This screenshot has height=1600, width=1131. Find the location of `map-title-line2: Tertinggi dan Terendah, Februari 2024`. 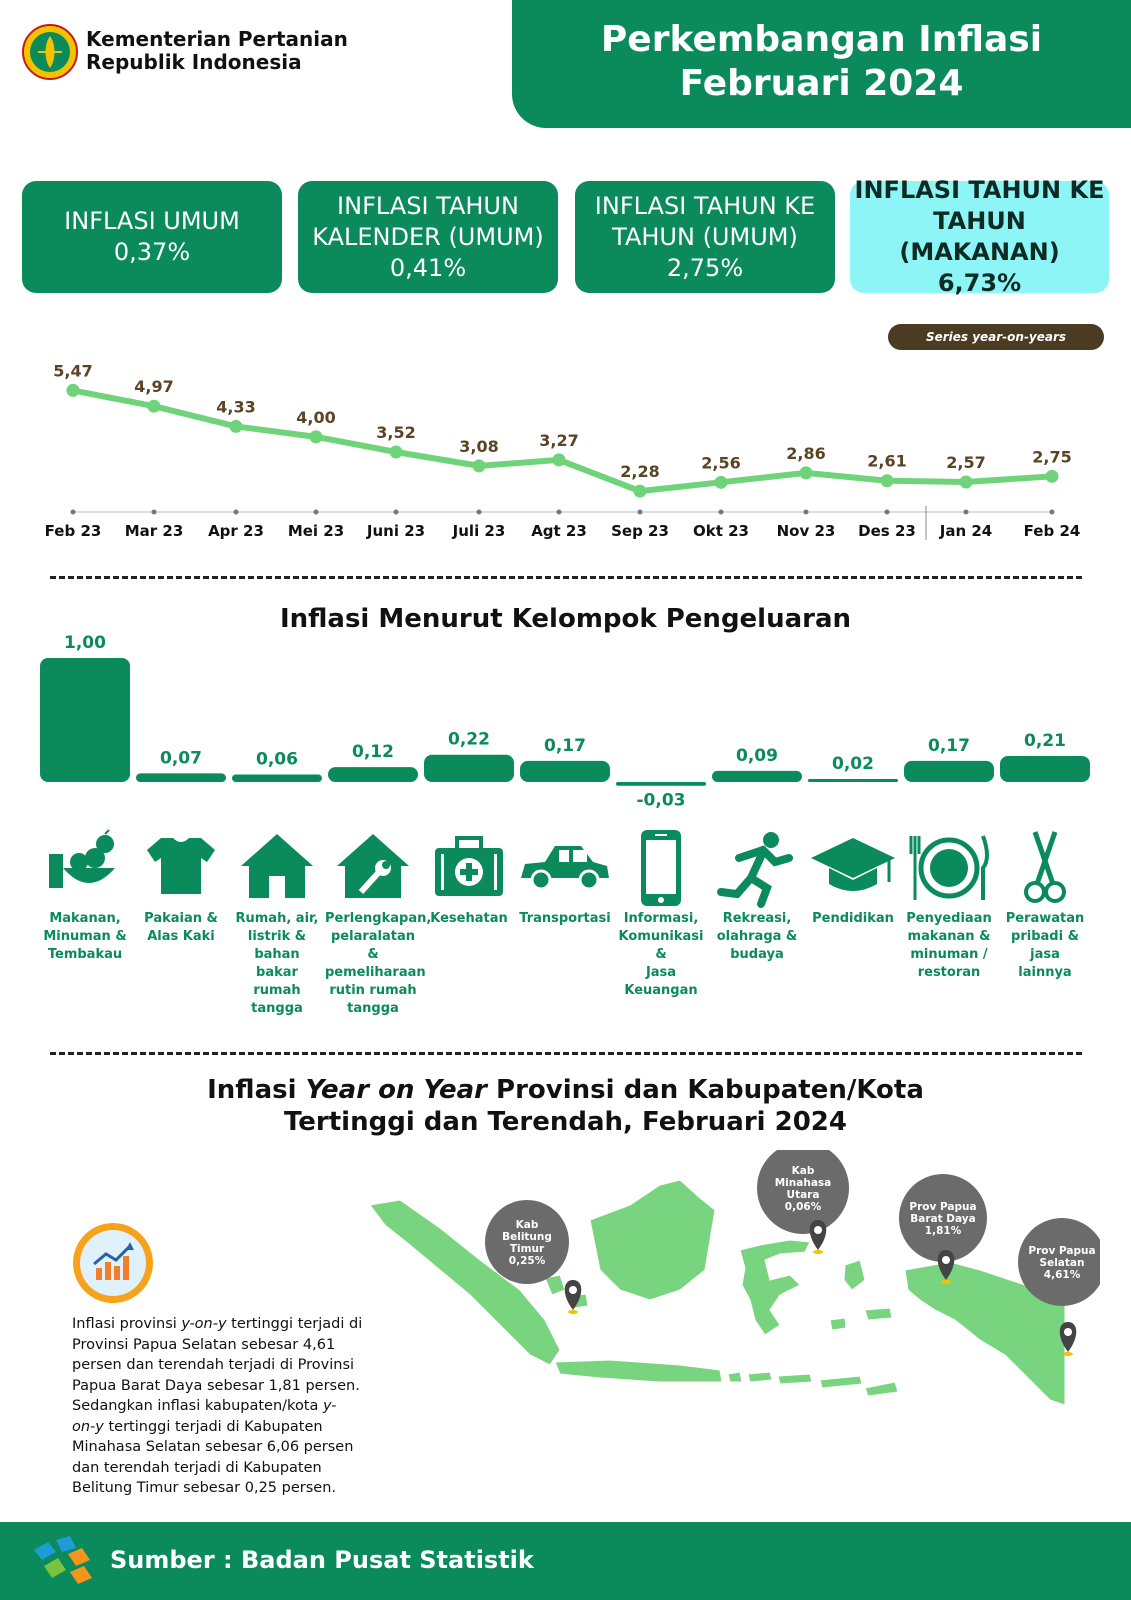

map-title-line2: Tertinggi dan Terendah, Februari 2024 is located at coordinates (565, 1122).